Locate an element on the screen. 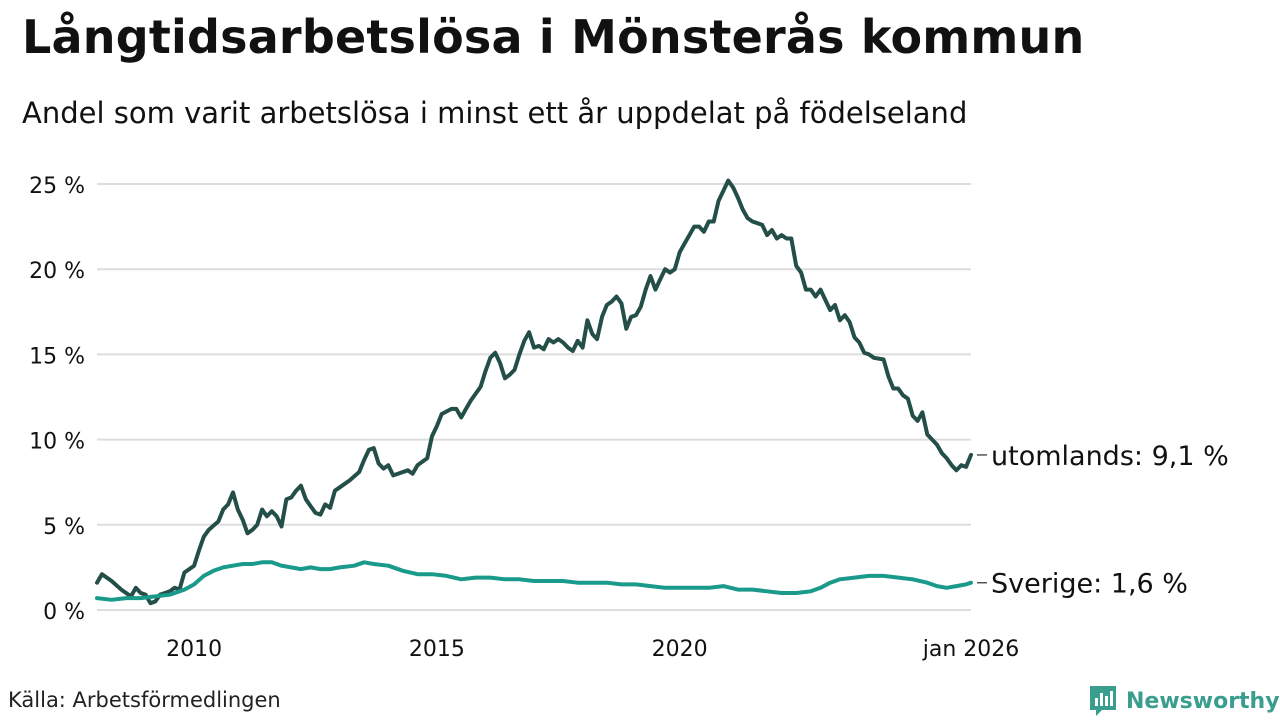  newsworthy-logo: Newsworthy is located at coordinates (1184, 701).